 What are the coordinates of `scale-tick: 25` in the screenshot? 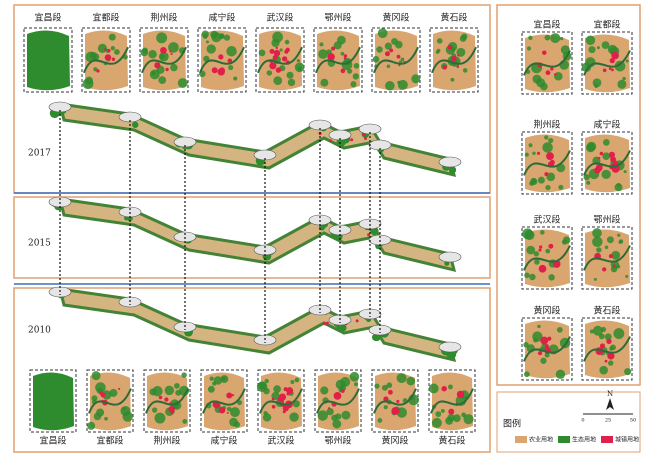 It's located at (608, 421).